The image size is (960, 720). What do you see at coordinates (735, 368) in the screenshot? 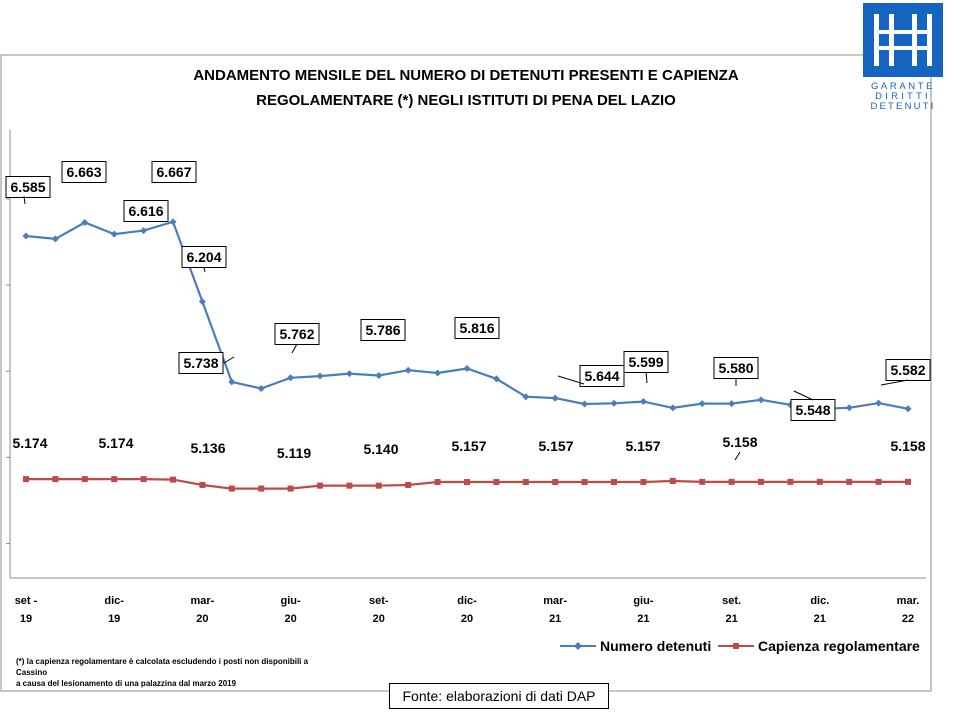
I see `data-label: 5.580` at bounding box center [735, 368].